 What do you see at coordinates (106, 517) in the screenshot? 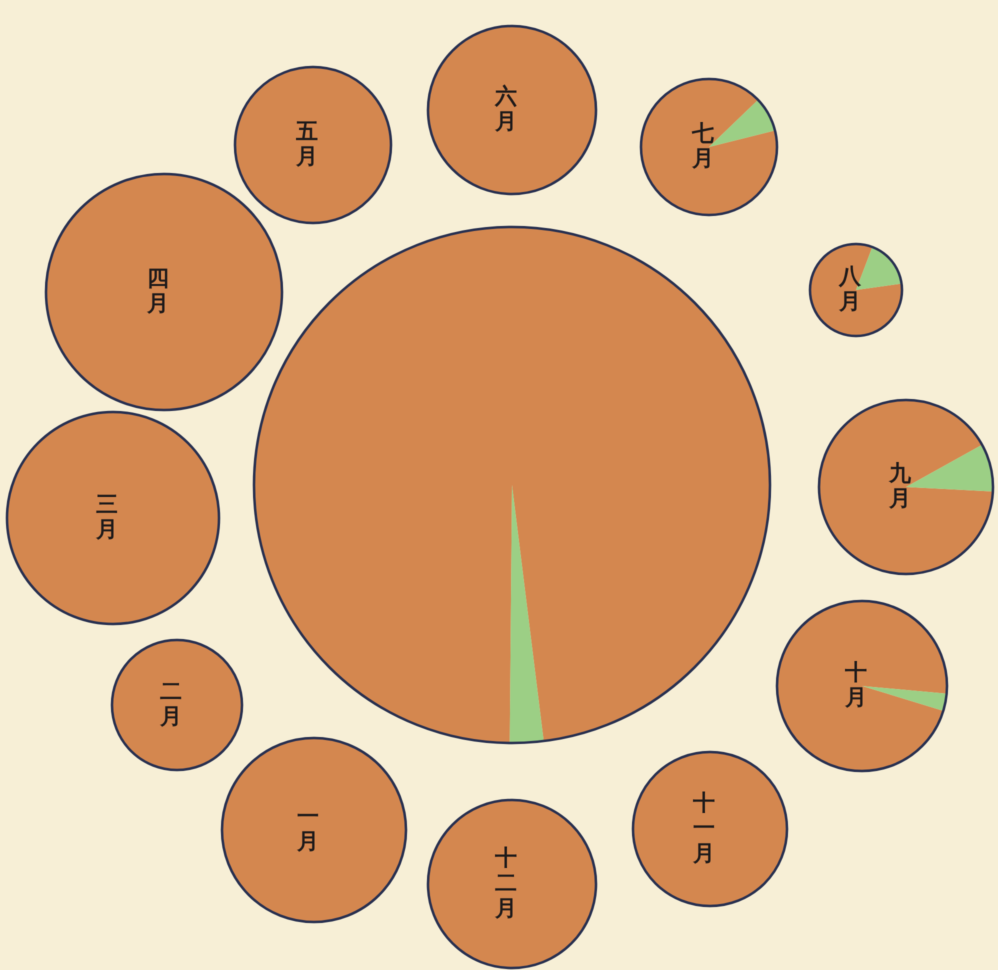
I see `text: 三月` at bounding box center [106, 517].